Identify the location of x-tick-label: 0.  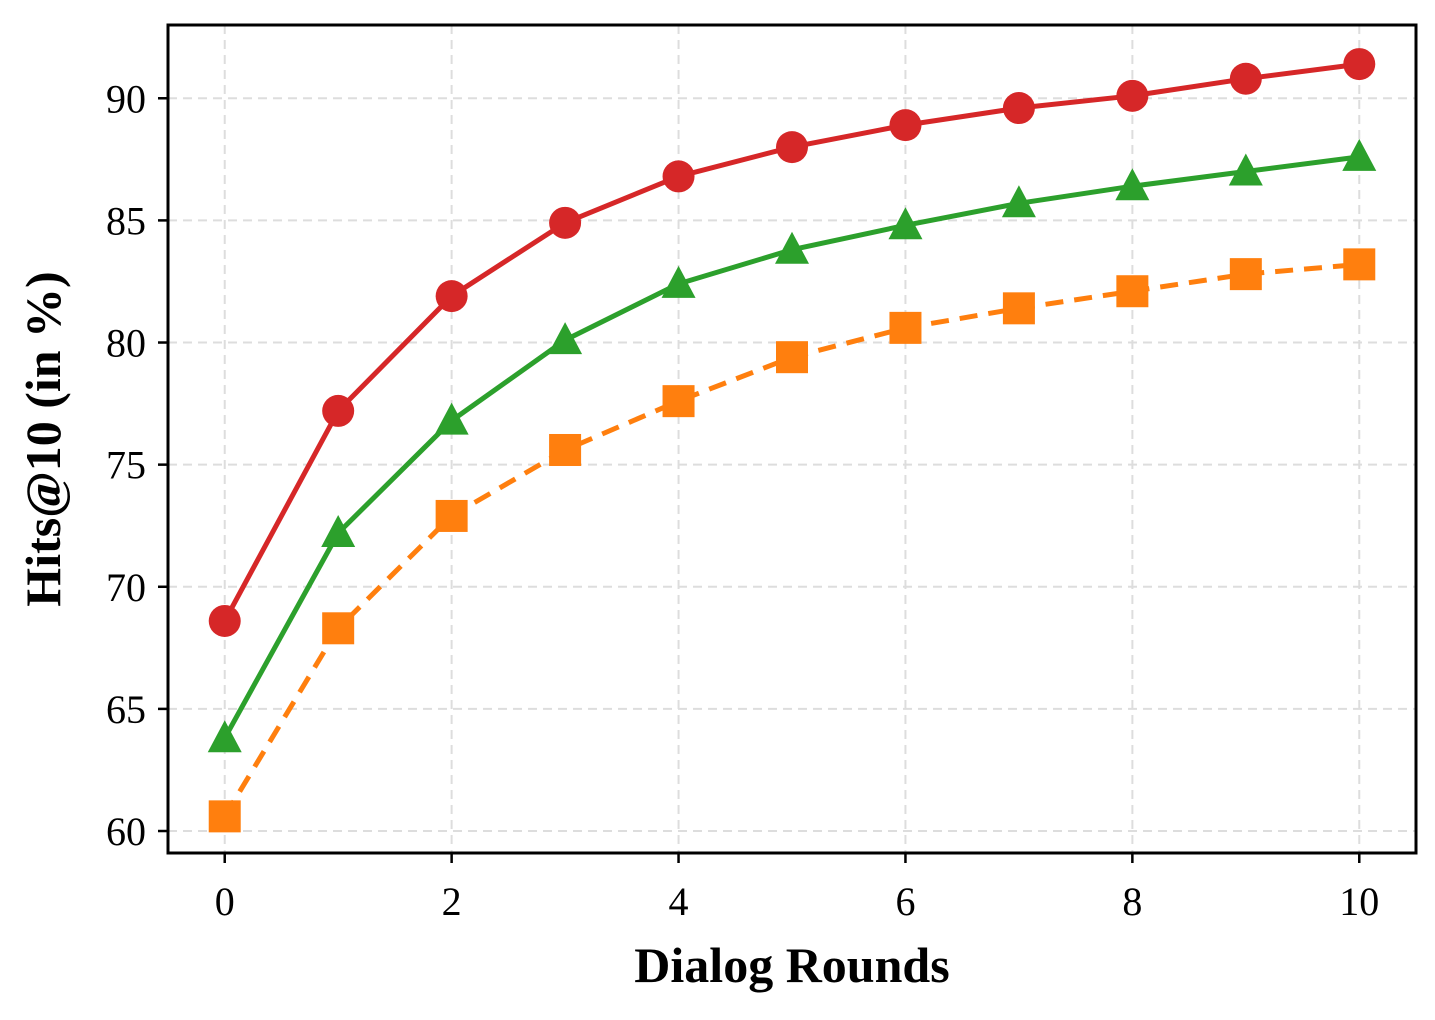
(225, 901).